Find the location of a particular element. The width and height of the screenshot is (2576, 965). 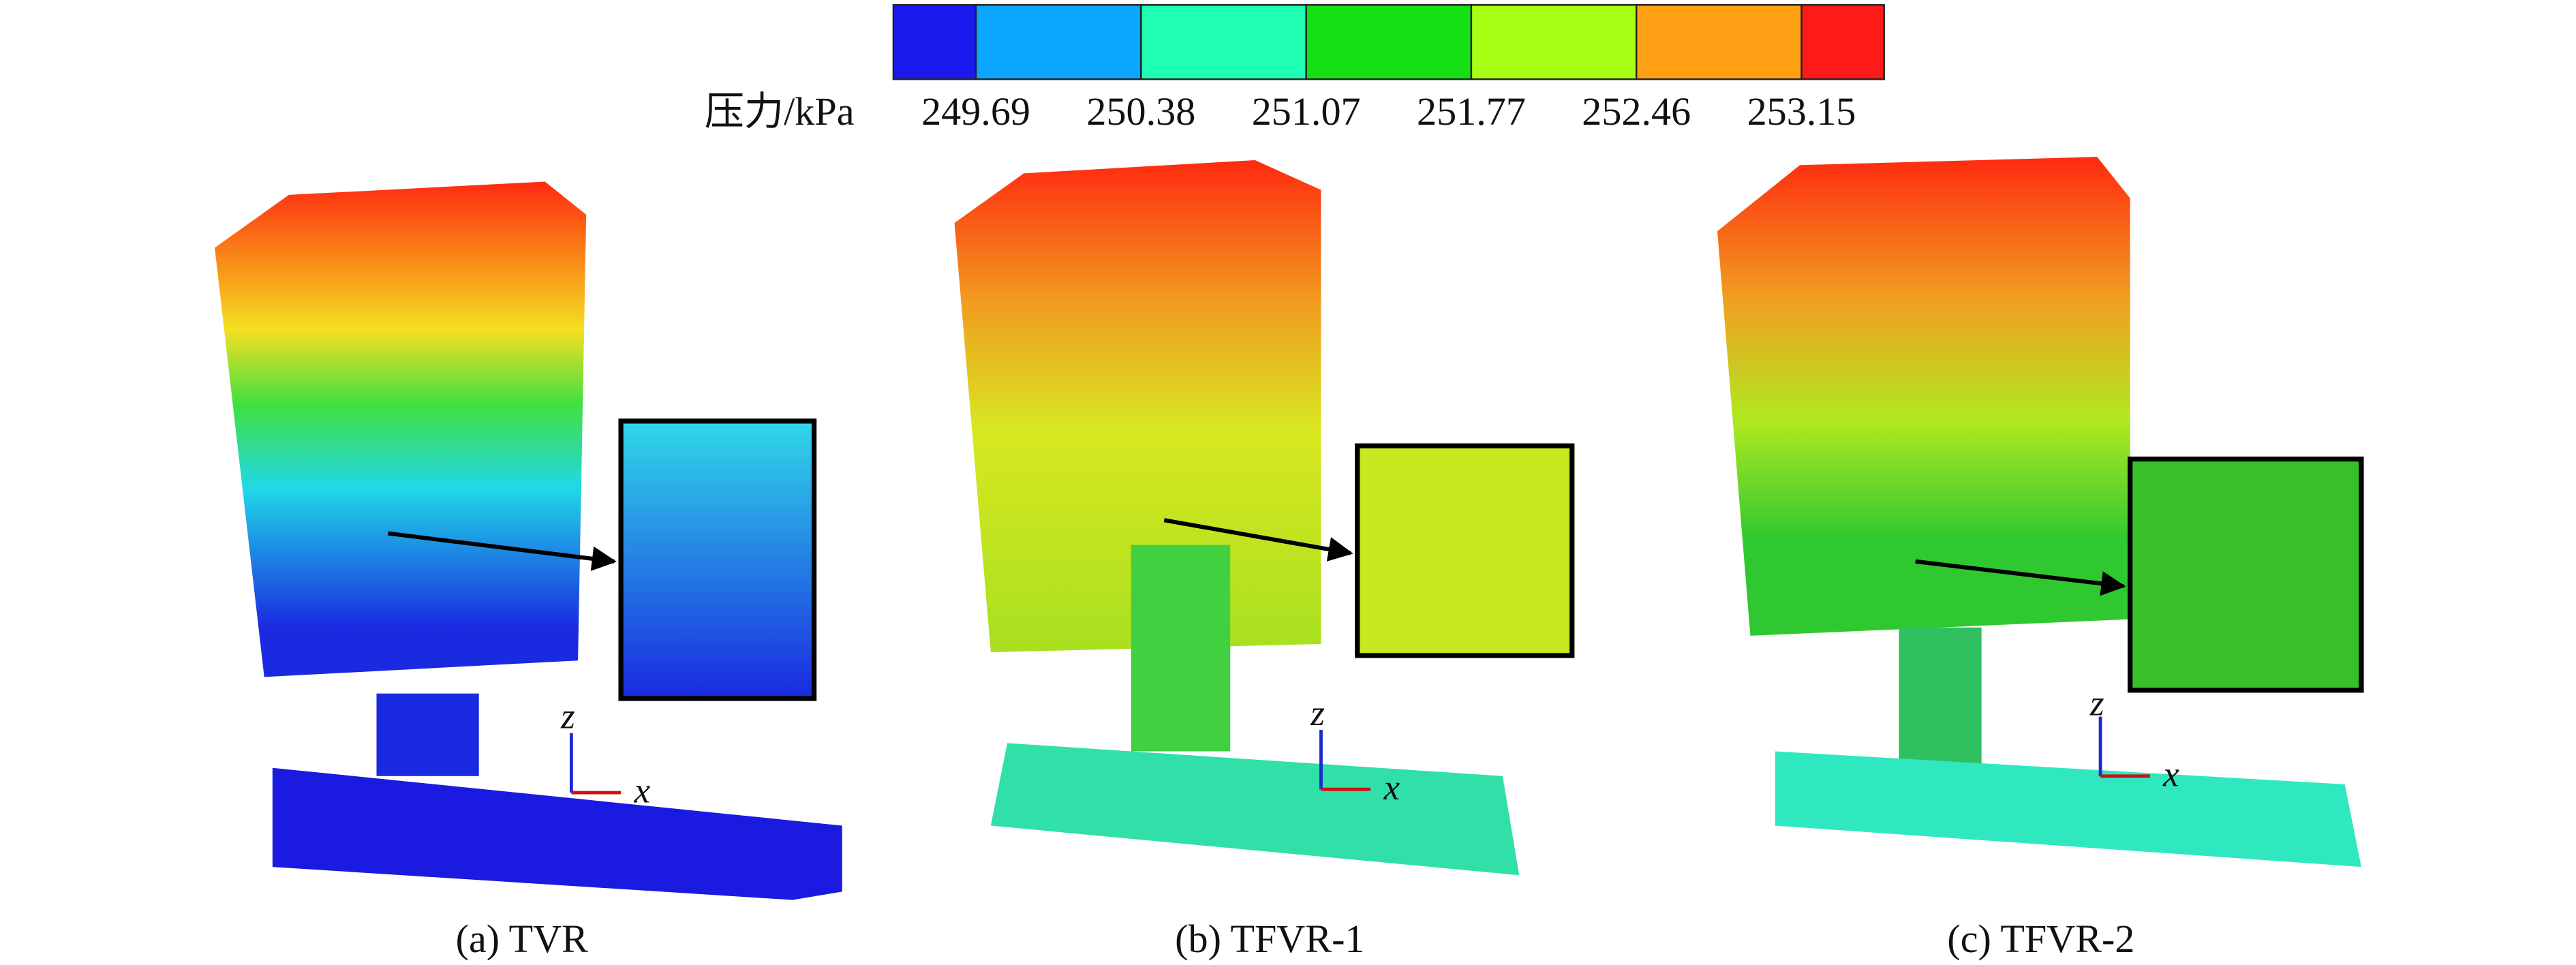

caption: (c) TFVR-2 is located at coordinates (2041, 939).